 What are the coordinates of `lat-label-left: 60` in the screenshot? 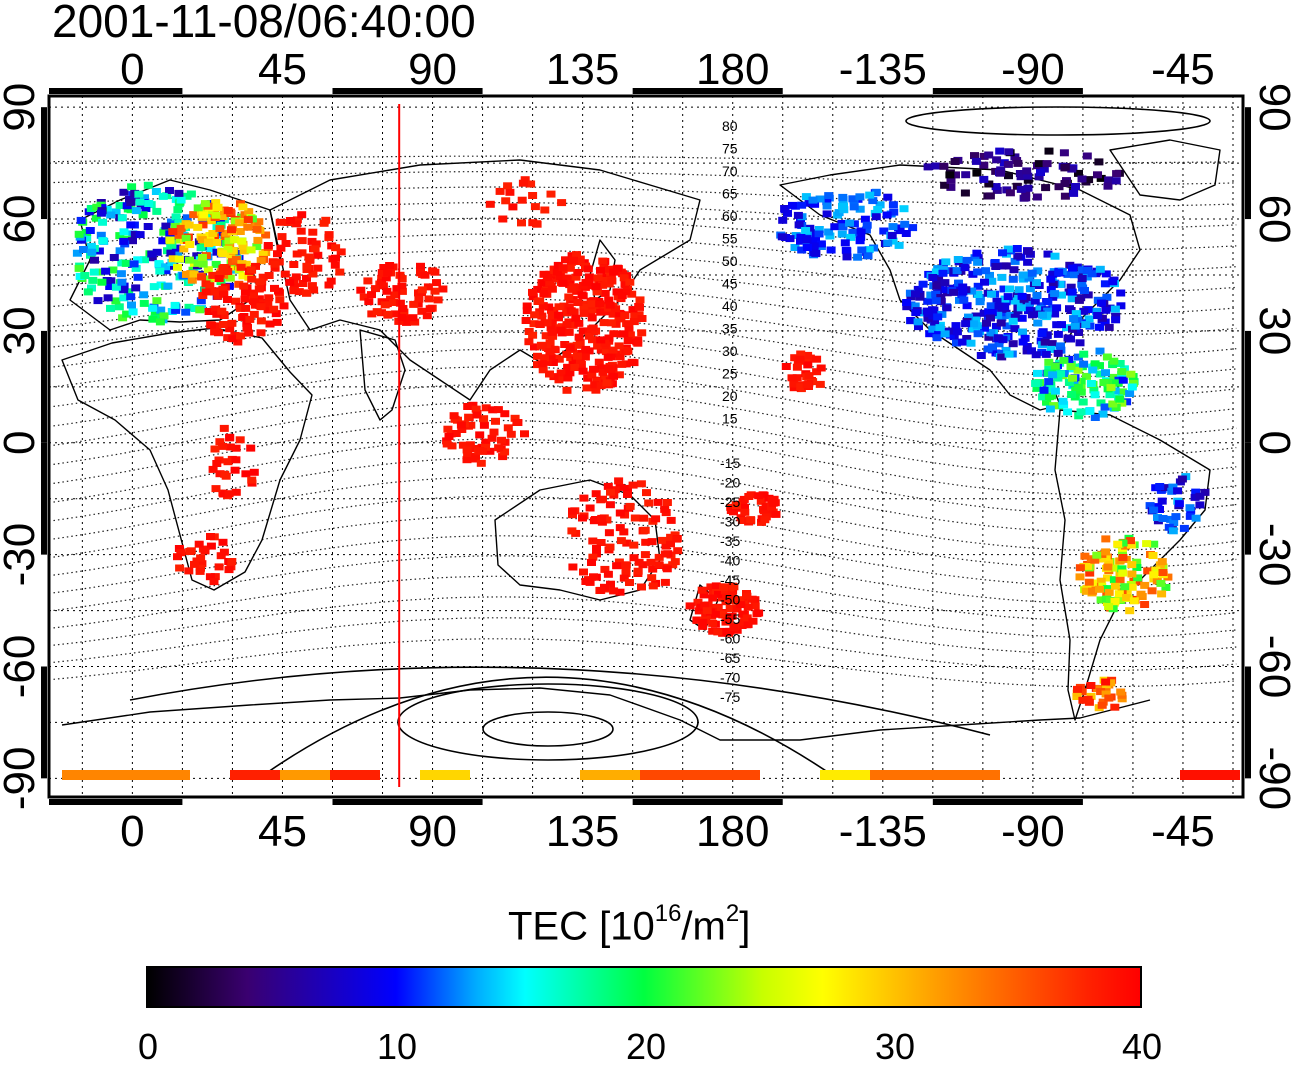 It's located at (22, 219).